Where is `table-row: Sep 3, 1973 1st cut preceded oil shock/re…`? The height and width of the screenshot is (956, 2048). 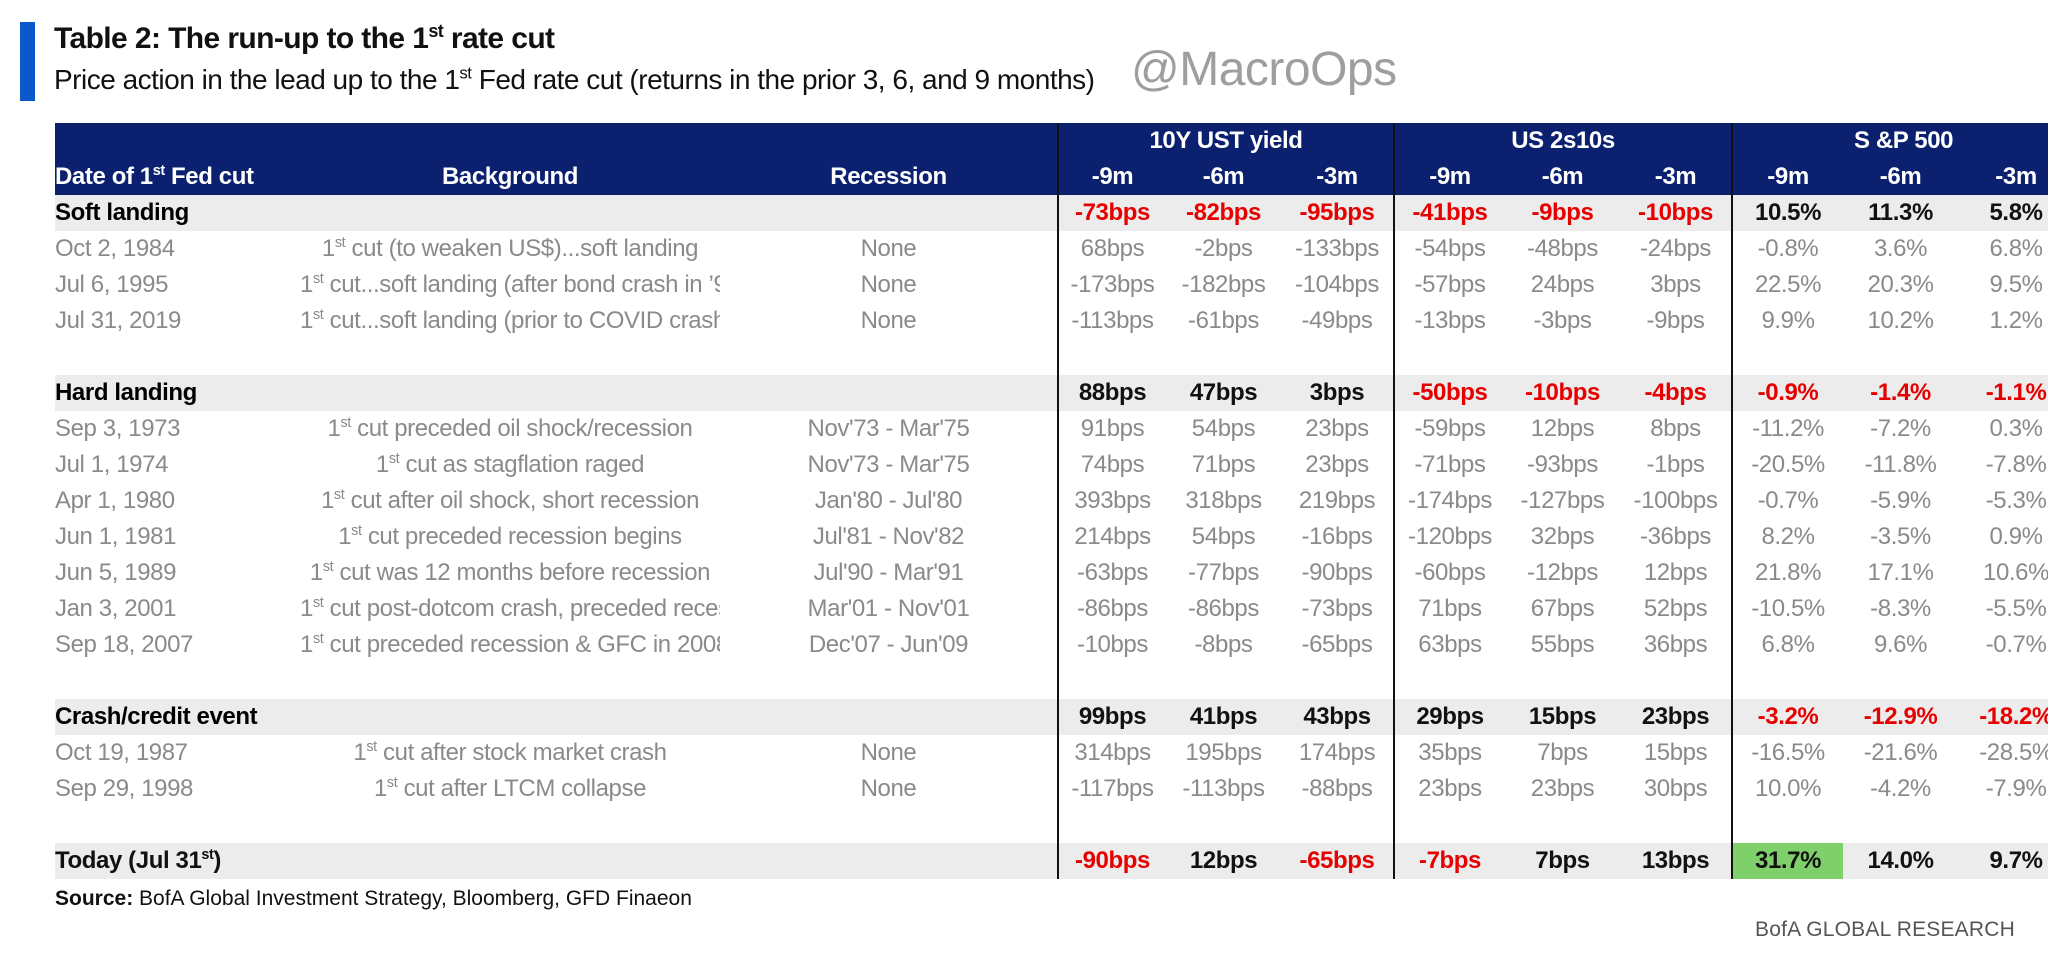 table-row: Sep 3, 1973 1st cut preceded oil shock/re… is located at coordinates (1051, 429).